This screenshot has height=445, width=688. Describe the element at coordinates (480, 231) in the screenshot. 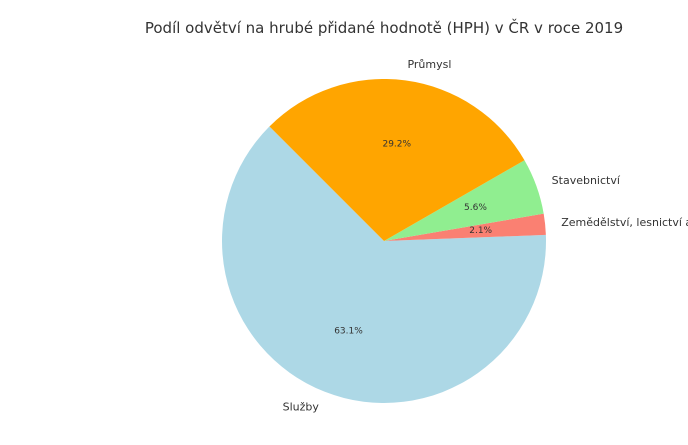

I see `slice-percent-zemedelstvi-lesnictvi-a-rybarstvi: 2.1%` at that location.